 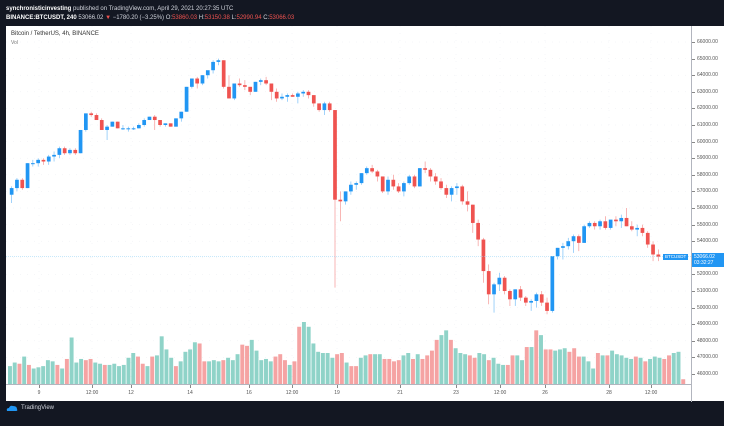 What do you see at coordinates (38, 408) in the screenshot?
I see `tradingview-brand: TradingView` at bounding box center [38, 408].